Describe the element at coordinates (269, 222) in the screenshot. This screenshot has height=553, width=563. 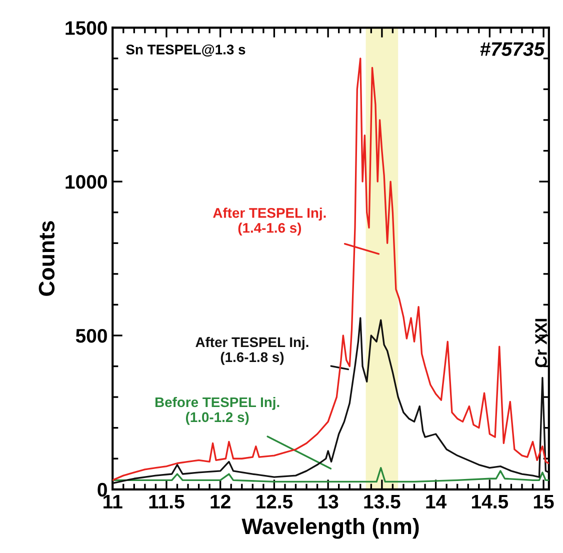
I see `text: After TESPEL Inj. (1.4-1.6 s)` at that location.